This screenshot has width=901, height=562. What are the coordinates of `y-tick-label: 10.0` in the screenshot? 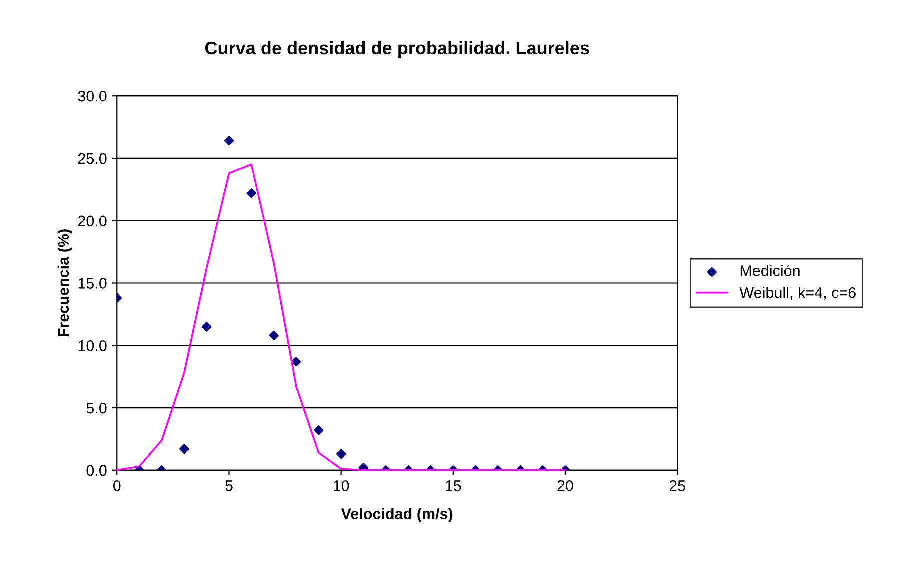 It's located at (92, 346).